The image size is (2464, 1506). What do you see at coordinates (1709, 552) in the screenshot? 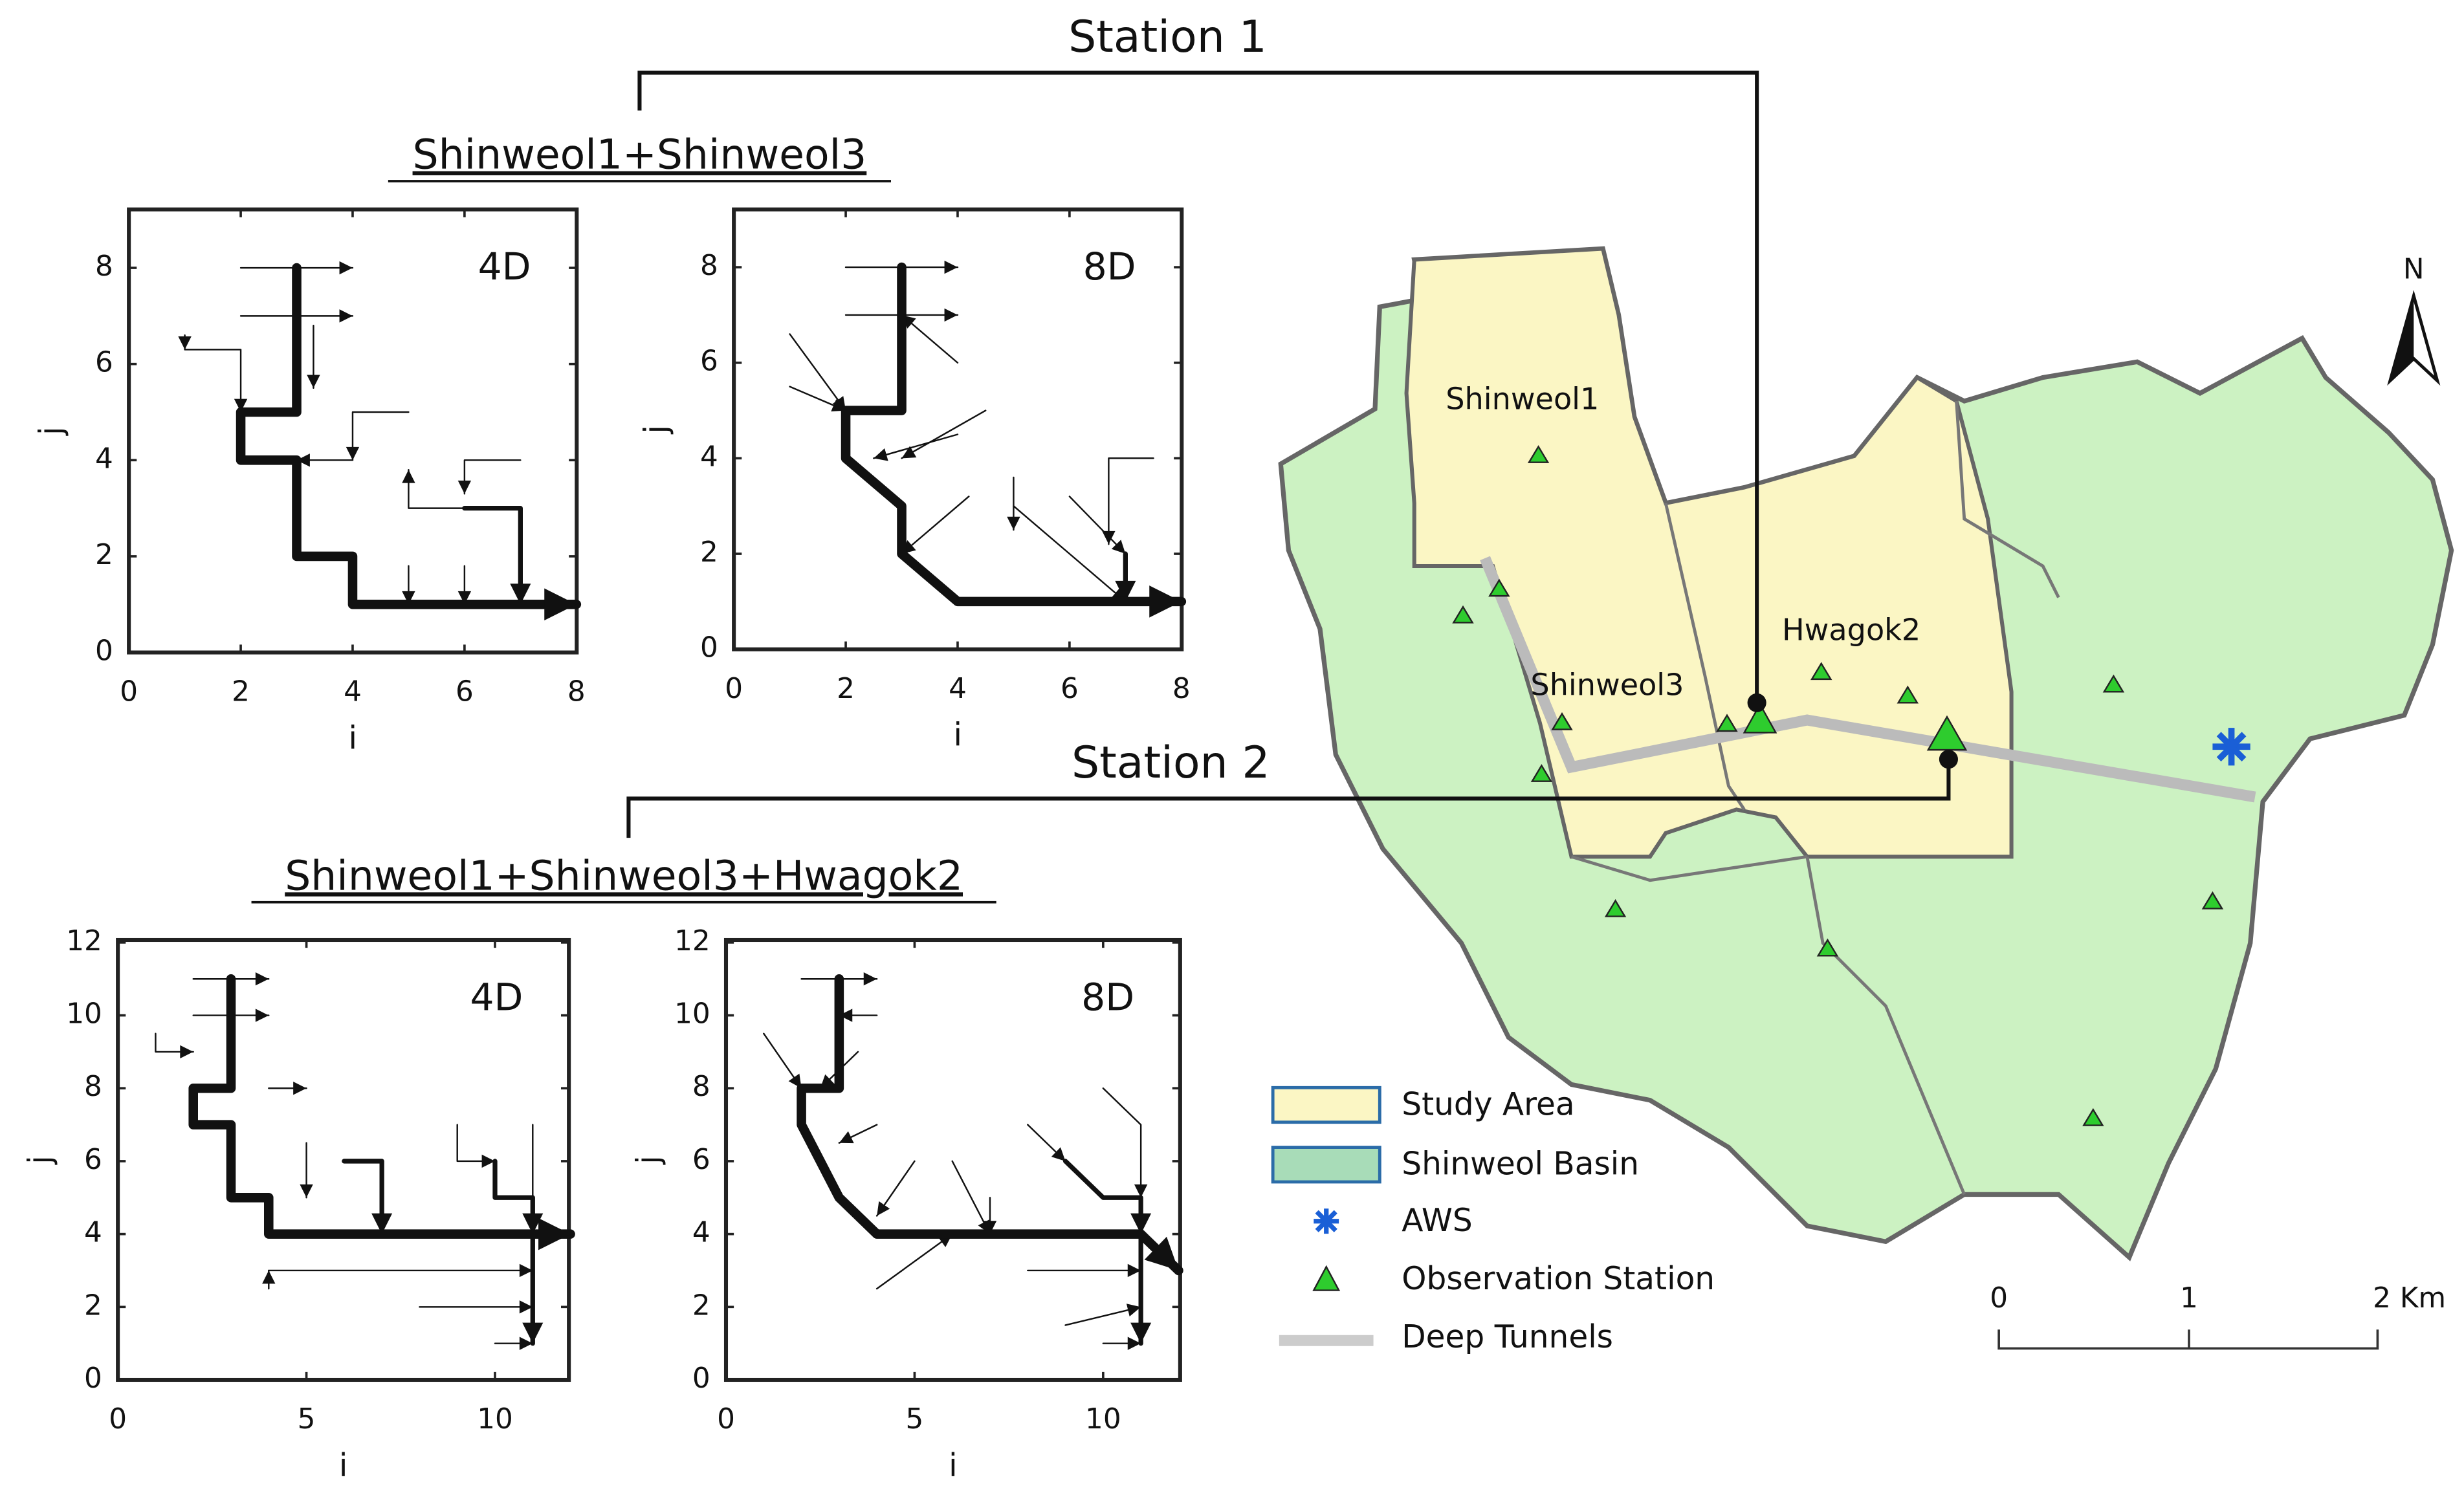
I see `study-area` at bounding box center [1709, 552].